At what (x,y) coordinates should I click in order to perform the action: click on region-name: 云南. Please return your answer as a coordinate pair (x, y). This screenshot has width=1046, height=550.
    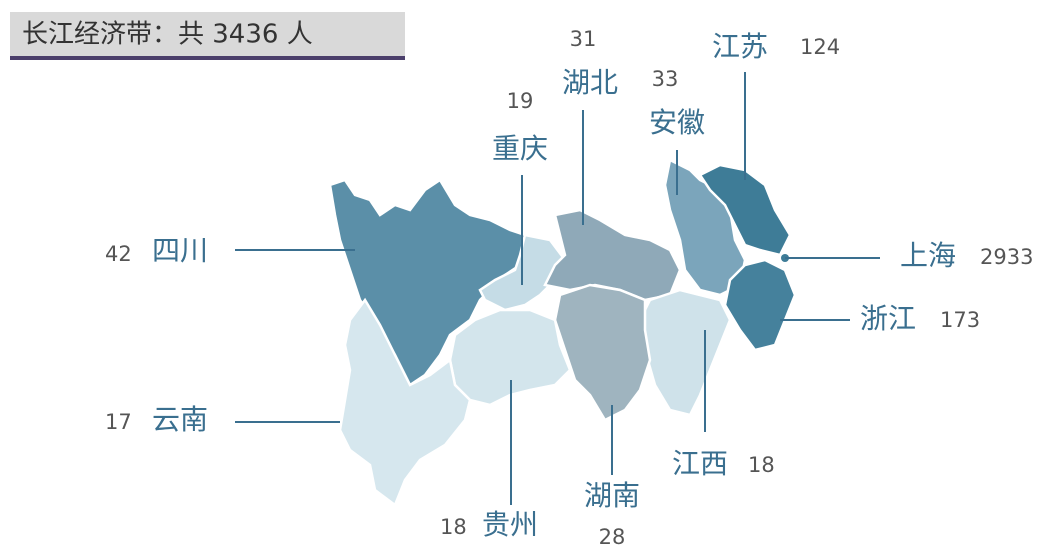
    Looking at the image, I should click on (180, 419).